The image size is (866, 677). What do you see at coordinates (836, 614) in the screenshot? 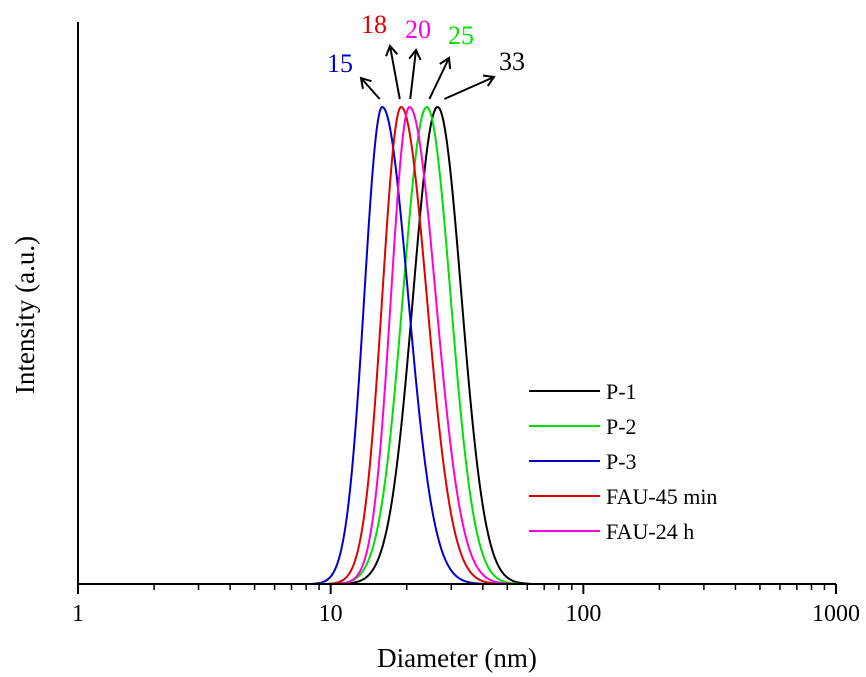
I see `x-tick-label: 1000` at bounding box center [836, 614].